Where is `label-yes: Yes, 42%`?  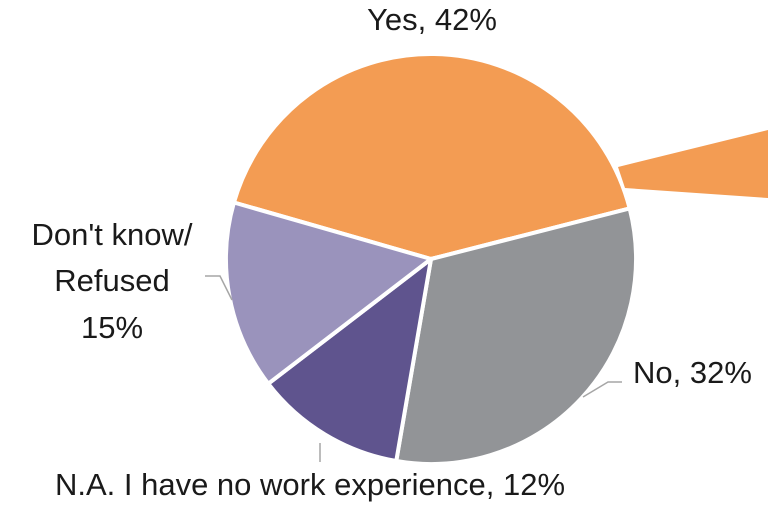
label-yes: Yes, 42% is located at coordinates (432, 19).